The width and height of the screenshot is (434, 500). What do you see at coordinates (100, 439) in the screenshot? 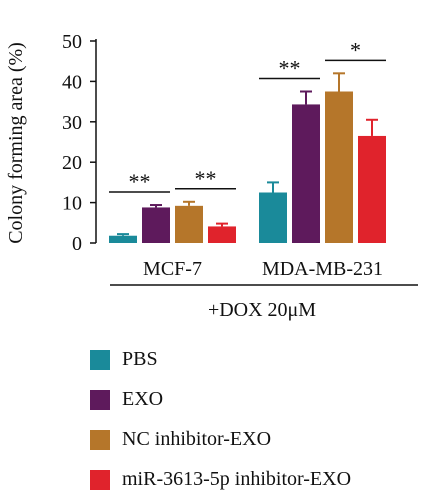
I see `legend-swatch-nc-inhibitor-exo` at bounding box center [100, 439].